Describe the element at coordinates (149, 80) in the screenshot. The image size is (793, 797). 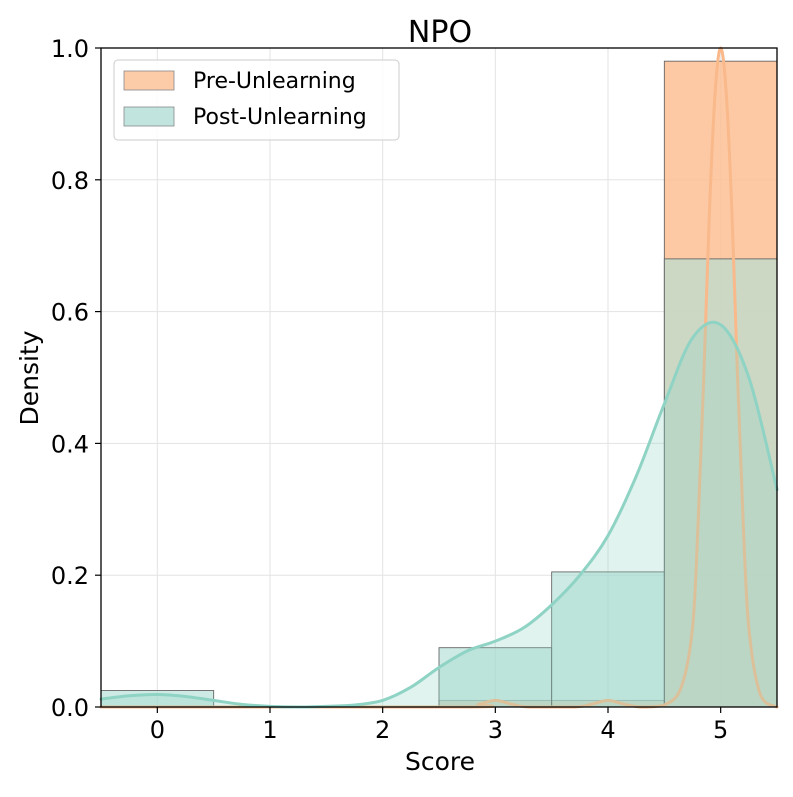
I see `legend-swatch-pre` at that location.